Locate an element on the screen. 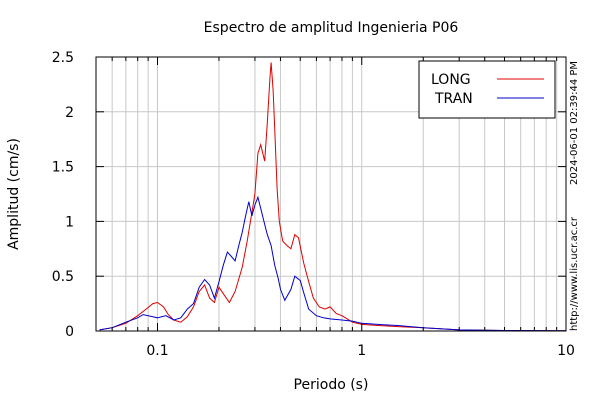  x-tick-label: 1 is located at coordinates (361, 351).